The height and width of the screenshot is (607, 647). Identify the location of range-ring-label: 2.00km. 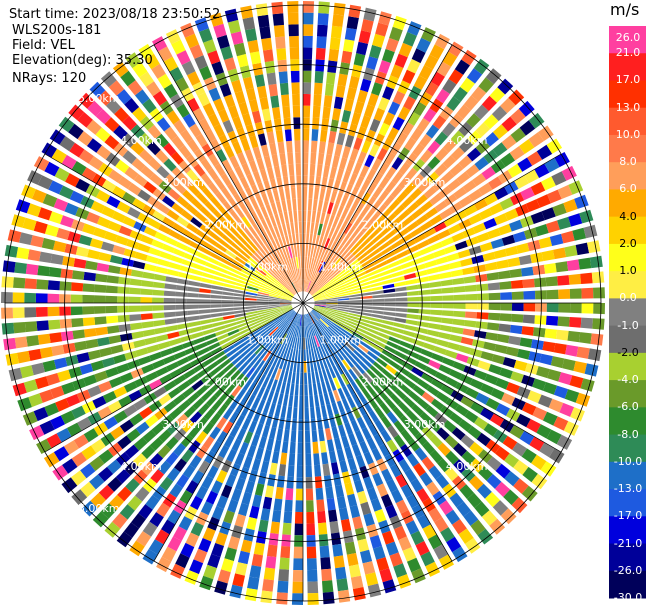
(383, 224).